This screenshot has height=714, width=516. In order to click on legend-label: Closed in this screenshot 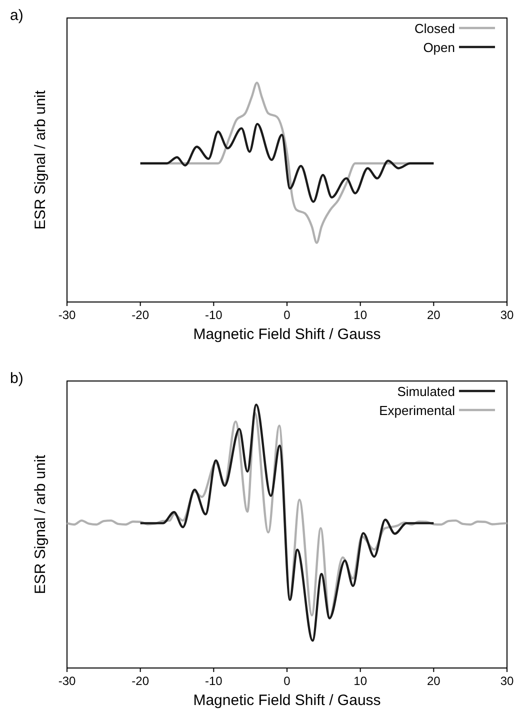, I will do `click(434, 28)`.